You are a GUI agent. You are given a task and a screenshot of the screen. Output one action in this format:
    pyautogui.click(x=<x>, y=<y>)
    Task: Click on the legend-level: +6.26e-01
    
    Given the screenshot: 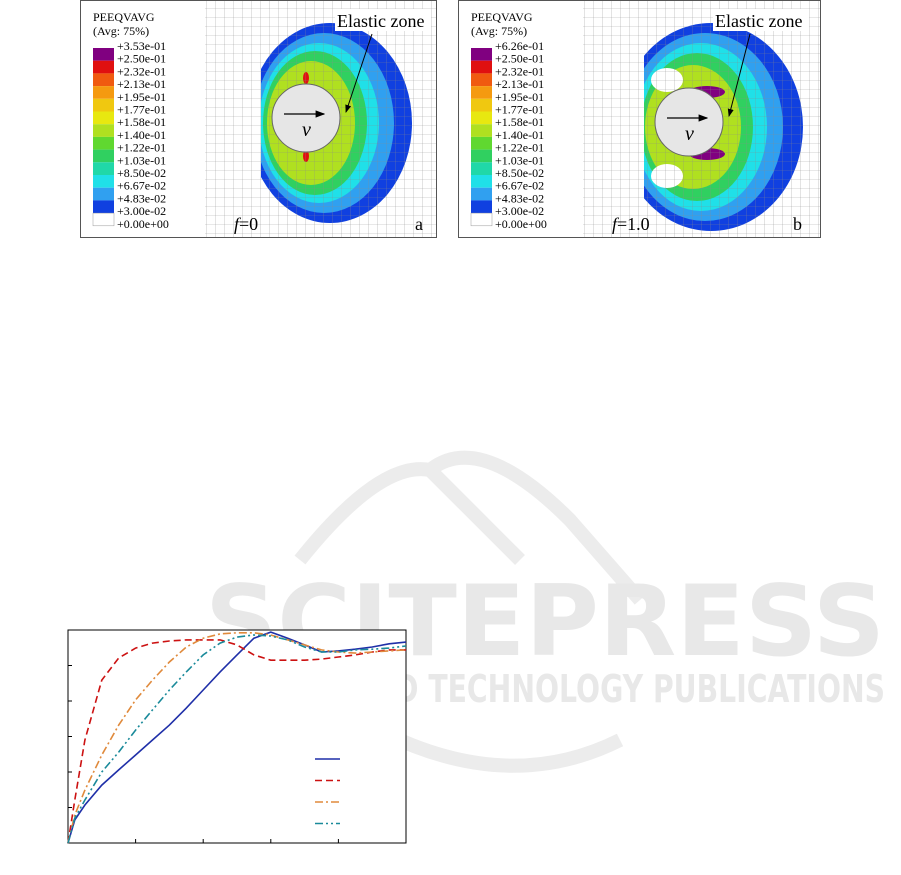 What is the action you would take?
    pyautogui.click(x=519, y=46)
    